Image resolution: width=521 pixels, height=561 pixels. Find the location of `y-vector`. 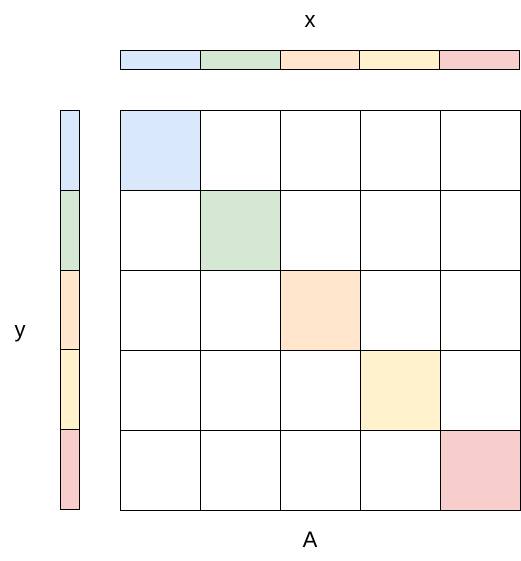

y-vector is located at coordinates (70, 310).